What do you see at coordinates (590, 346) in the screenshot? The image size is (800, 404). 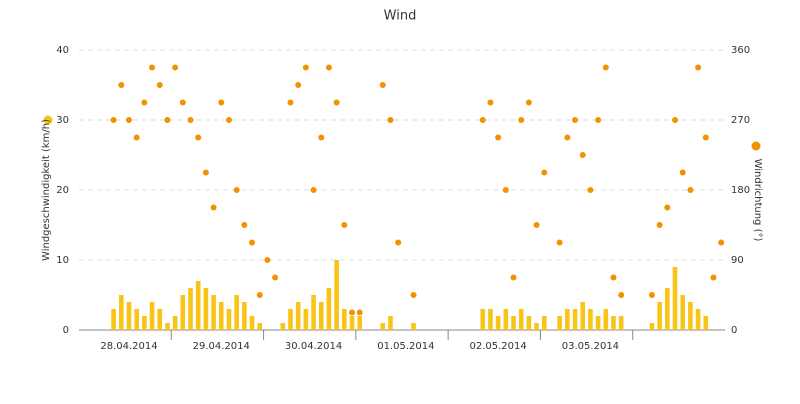 I see `x-tick-label: 03.05.2014` at bounding box center [590, 346].